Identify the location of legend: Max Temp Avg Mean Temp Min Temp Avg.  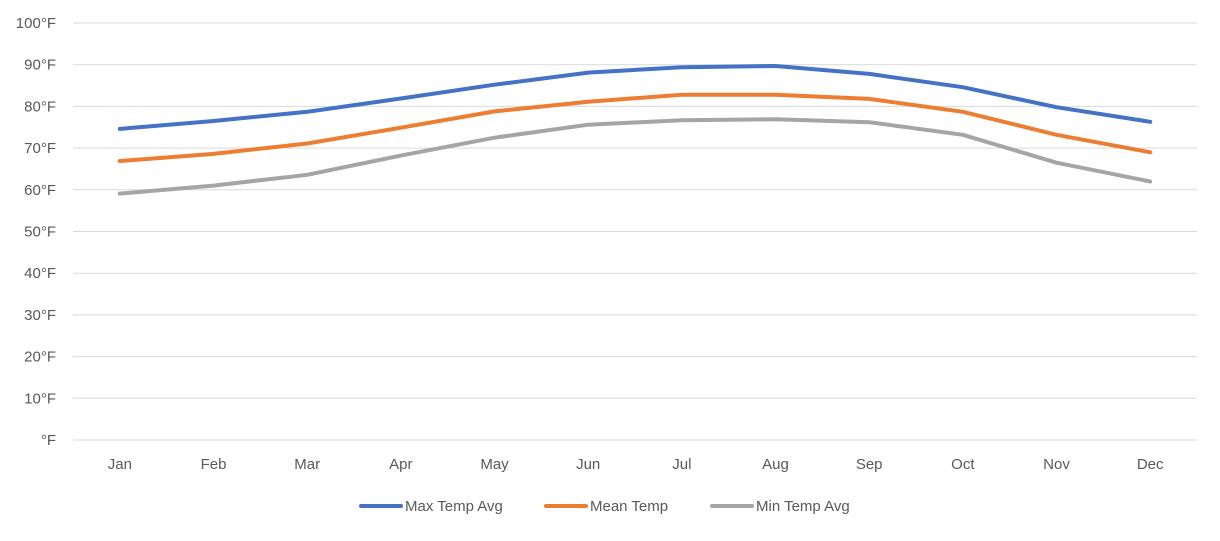
(605, 506).